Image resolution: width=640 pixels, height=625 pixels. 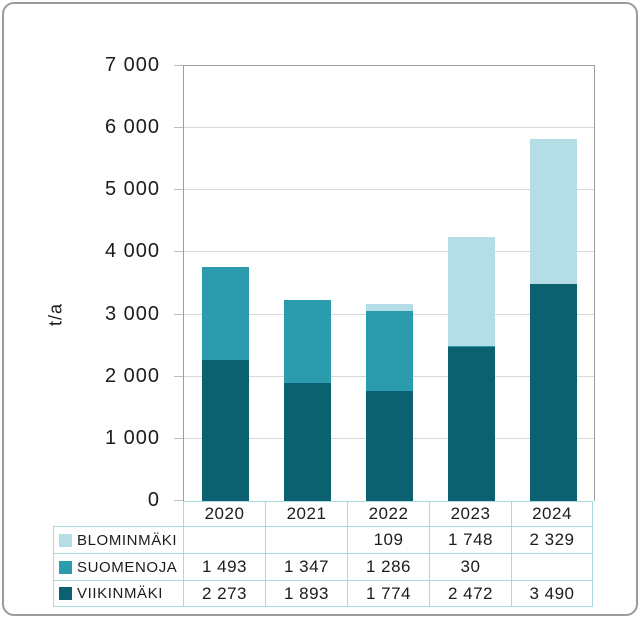 I want to click on value-cell-suomenoja-2024, so click(x=552, y=567).